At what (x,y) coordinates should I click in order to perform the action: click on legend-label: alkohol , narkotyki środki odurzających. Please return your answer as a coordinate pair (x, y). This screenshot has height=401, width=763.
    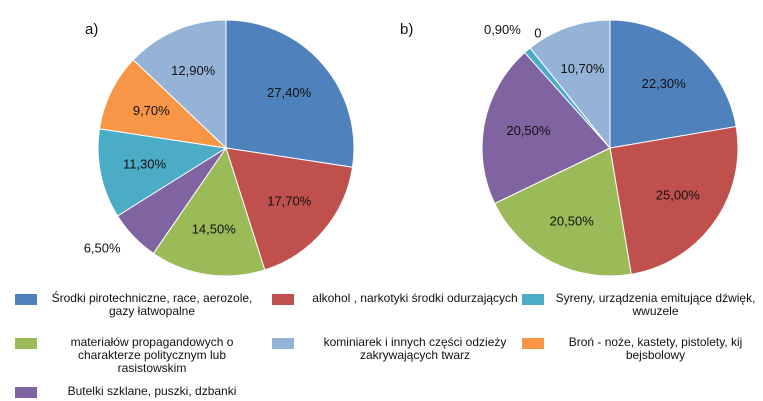
    Looking at the image, I should click on (415, 298).